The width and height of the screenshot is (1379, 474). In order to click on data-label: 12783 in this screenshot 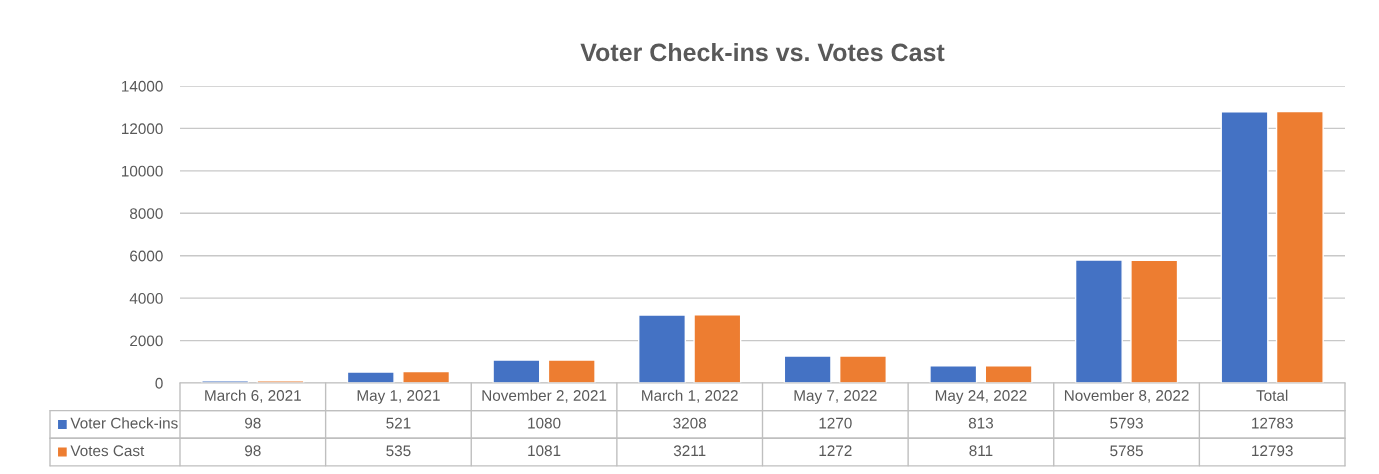, I will do `click(1272, 423)`.